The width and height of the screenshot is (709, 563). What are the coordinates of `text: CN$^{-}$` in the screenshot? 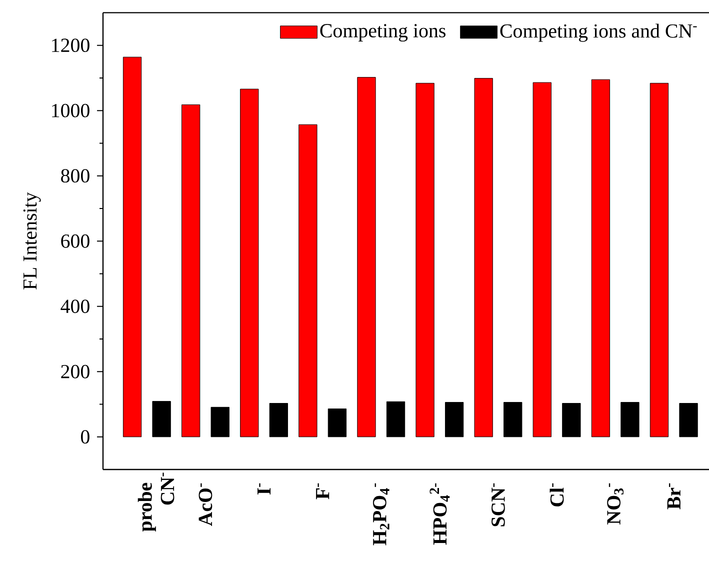 It's located at (167, 488).